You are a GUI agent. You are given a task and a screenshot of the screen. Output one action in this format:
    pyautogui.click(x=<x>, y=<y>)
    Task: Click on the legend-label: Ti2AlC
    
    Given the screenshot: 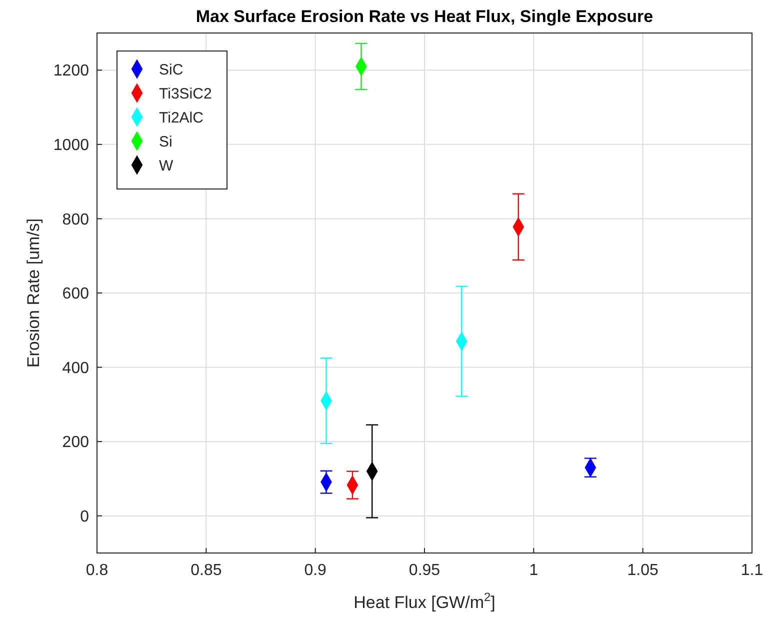 What is the action you would take?
    pyautogui.click(x=181, y=117)
    